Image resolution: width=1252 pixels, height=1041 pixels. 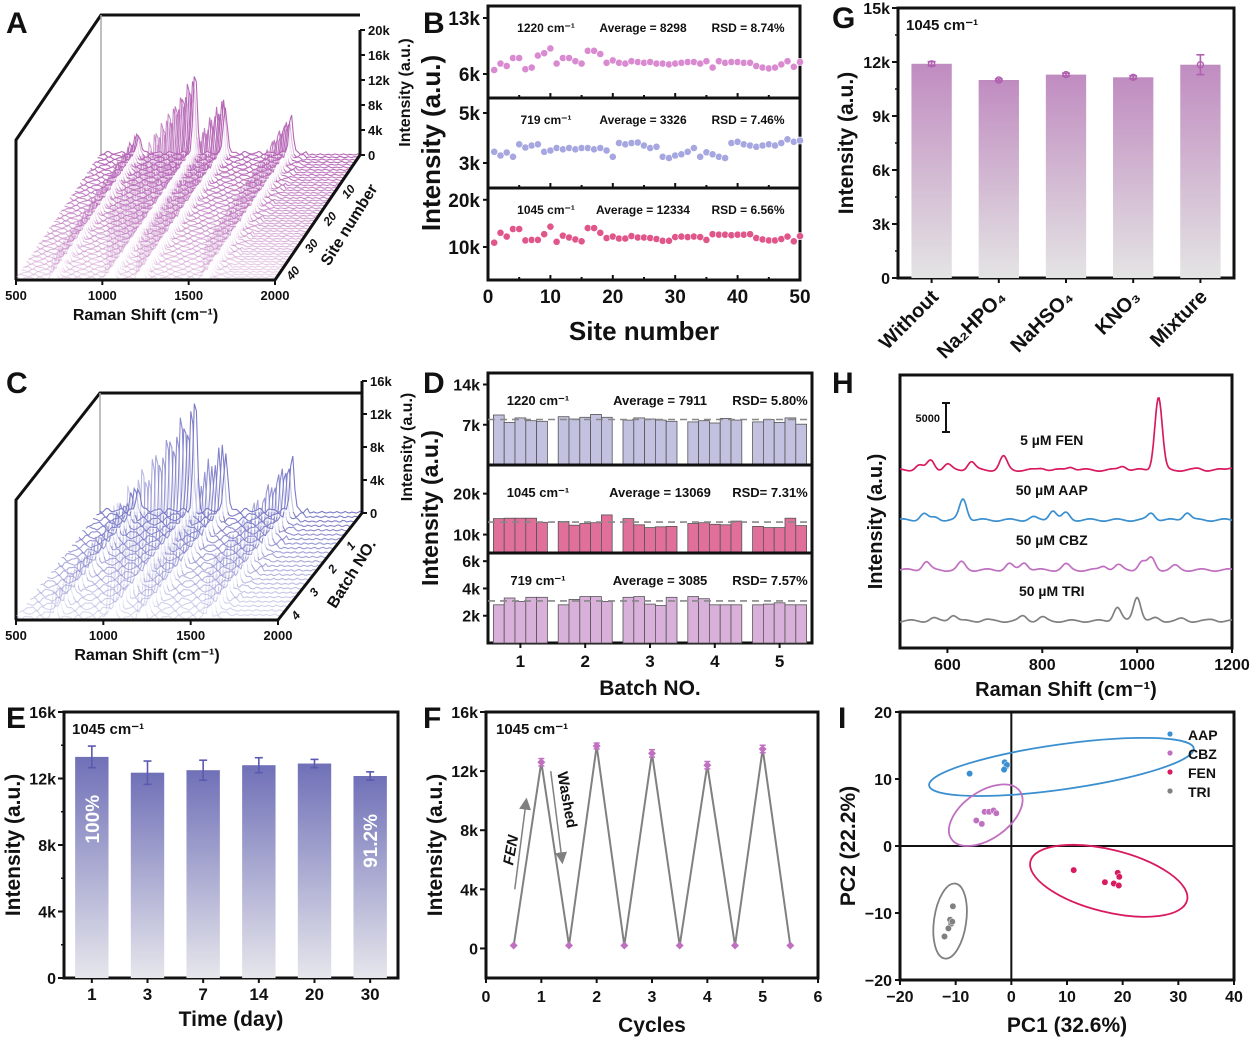 I want to click on mean-marker, so click(x=1066, y=74).